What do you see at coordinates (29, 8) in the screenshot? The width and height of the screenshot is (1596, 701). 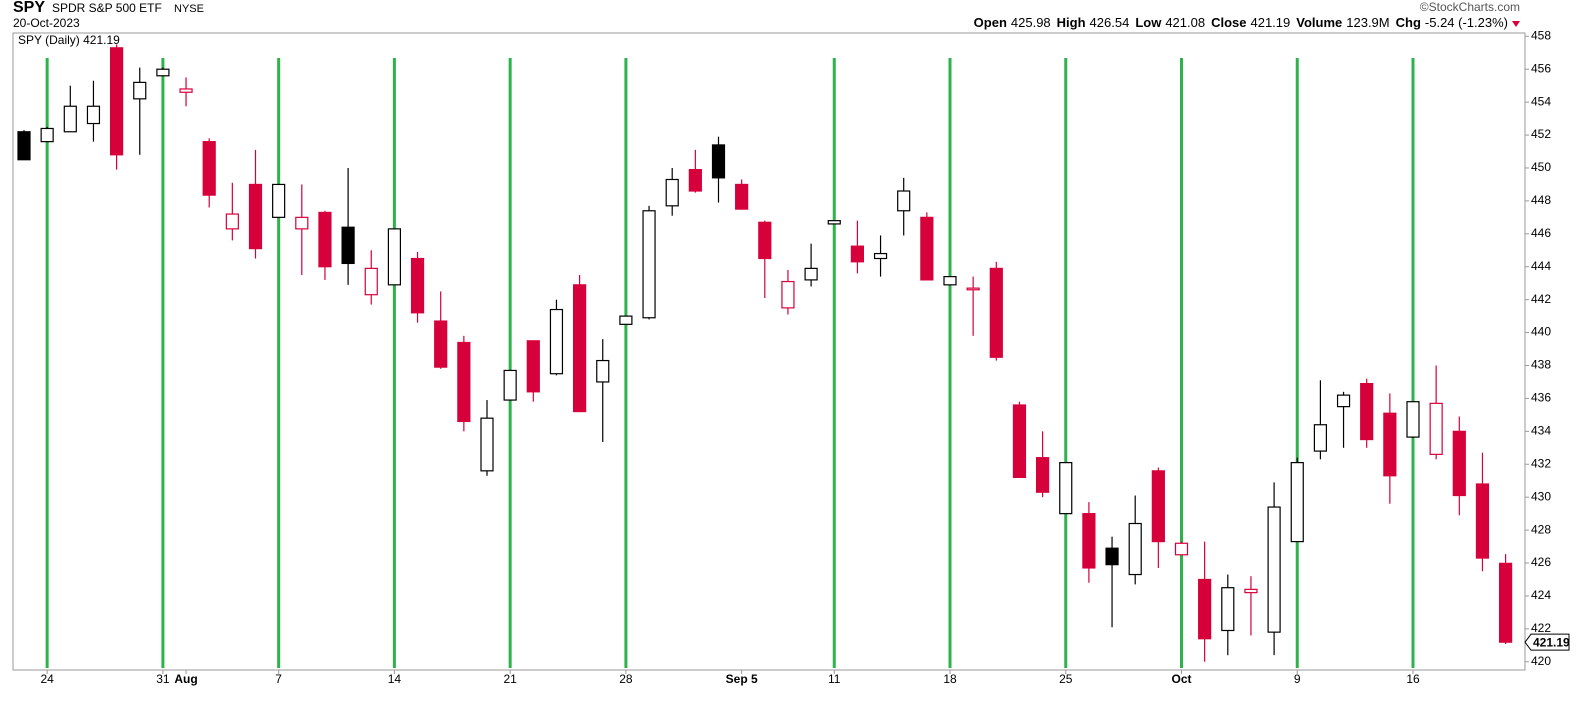 I see `symbol: SPY` at bounding box center [29, 8].